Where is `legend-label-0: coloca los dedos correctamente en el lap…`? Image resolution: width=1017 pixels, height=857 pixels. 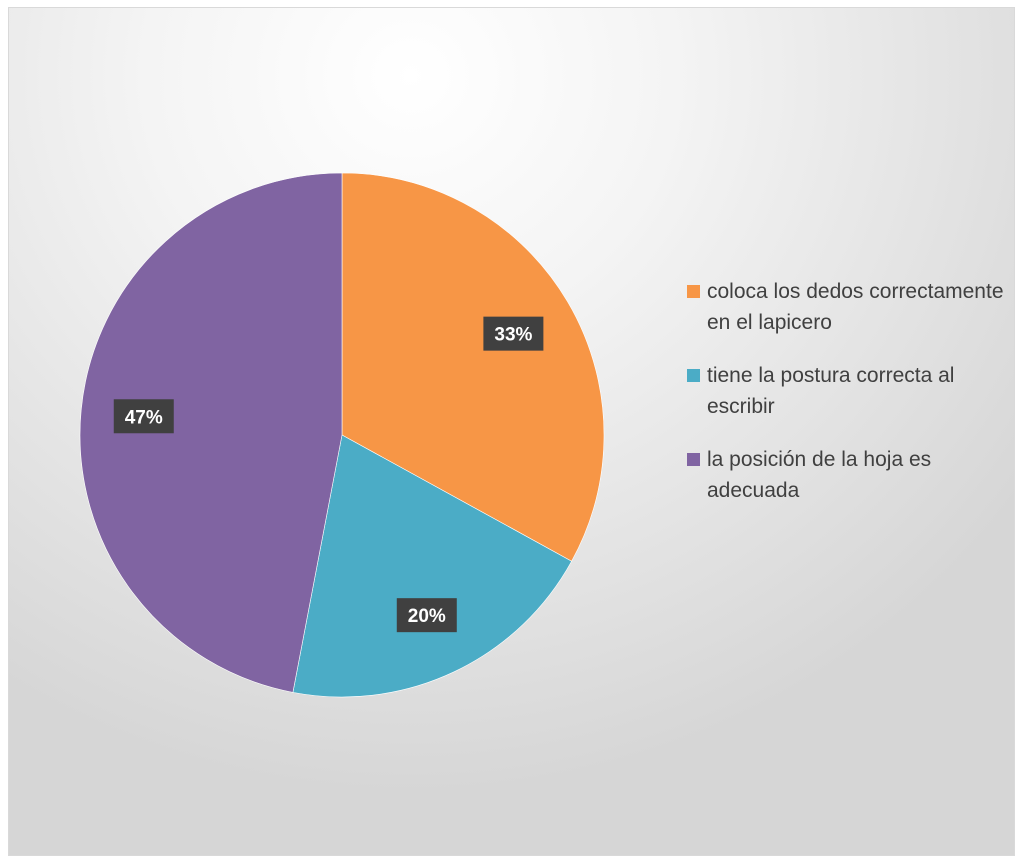 legend-label-0: coloca los dedos correctamente en el lap… is located at coordinates (855, 307).